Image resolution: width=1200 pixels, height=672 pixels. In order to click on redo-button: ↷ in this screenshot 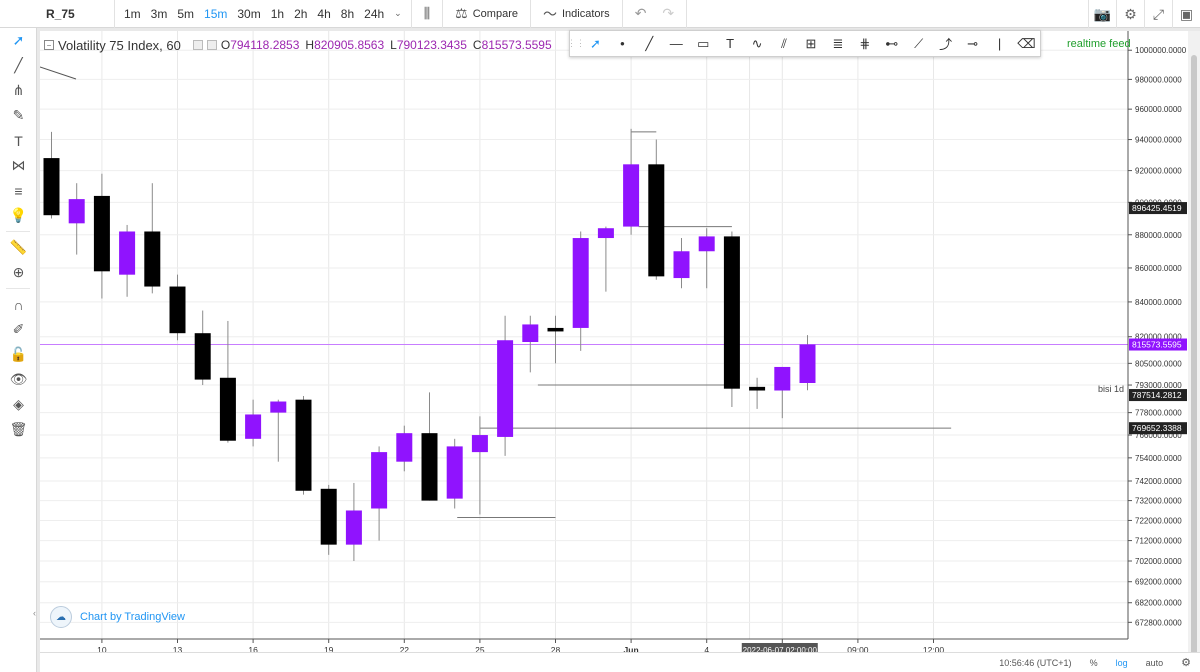, I will do `click(668, 13)`.